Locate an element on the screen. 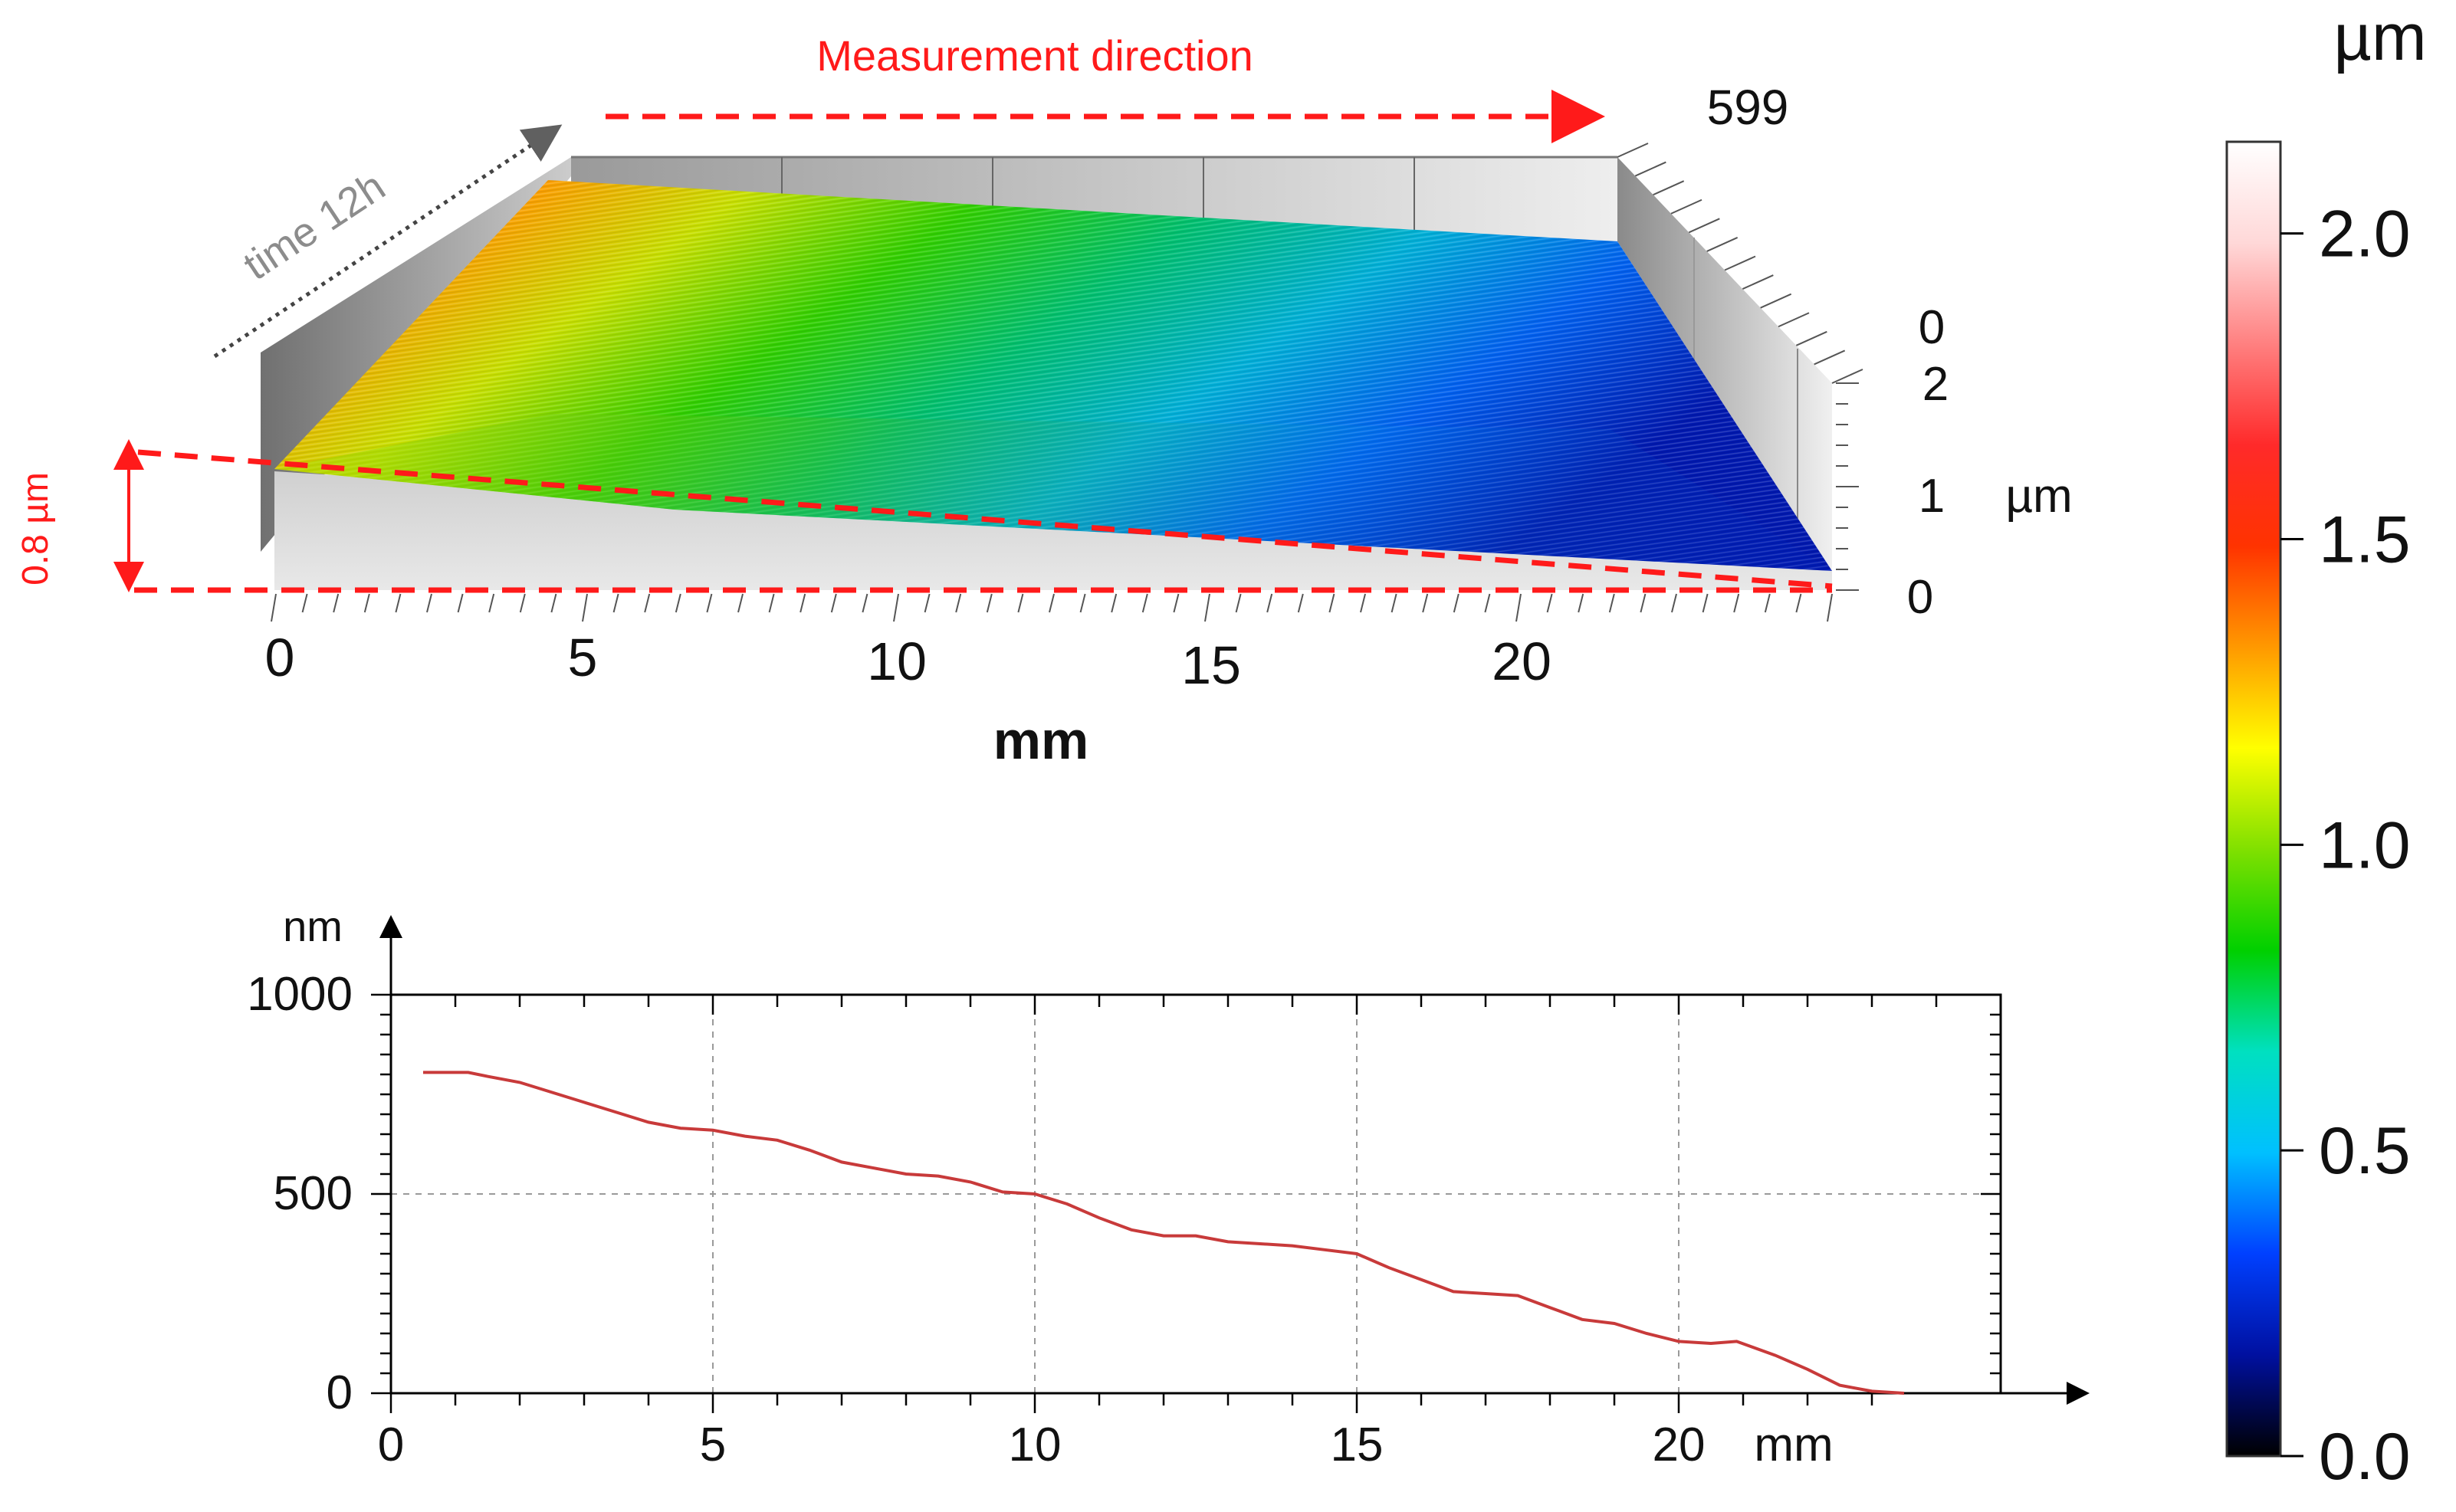  z-axis-unit: µm is located at coordinates (2038, 496).